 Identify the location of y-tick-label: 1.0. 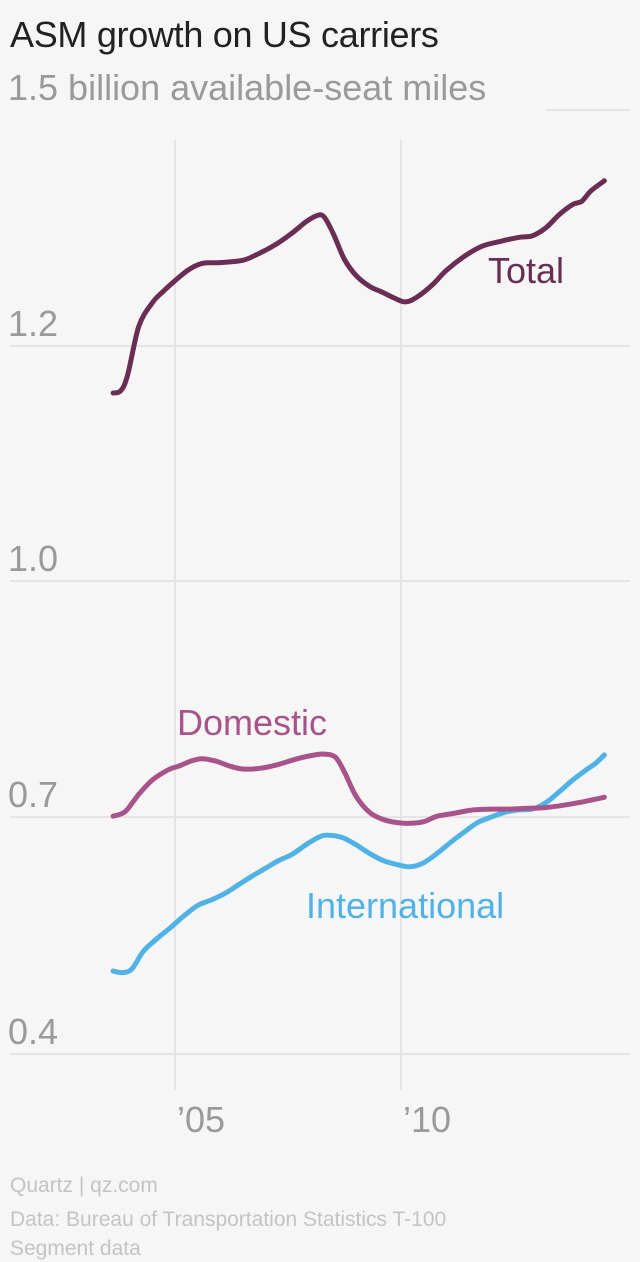
(33, 558).